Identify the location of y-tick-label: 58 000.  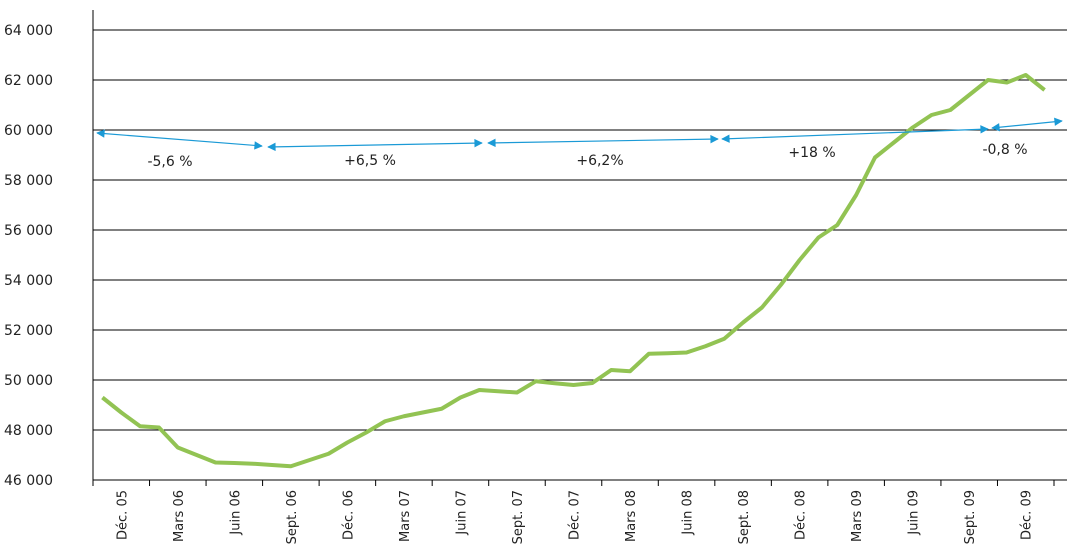
(28, 181).